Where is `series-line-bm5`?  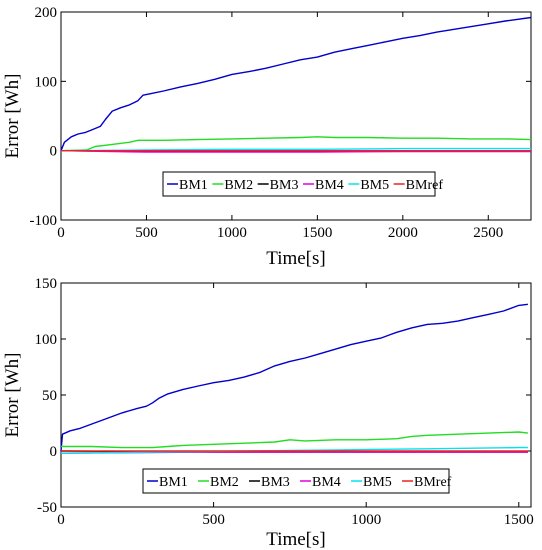
series-line-bm5 is located at coordinates (294, 450).